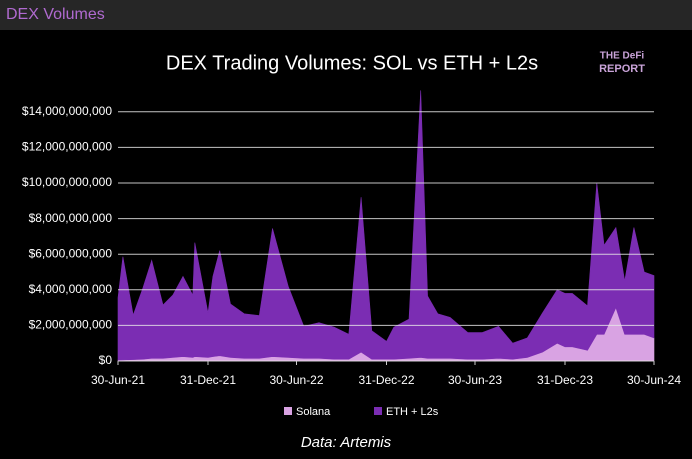 The image size is (692, 459). I want to click on x-tick-label: 31-Dec-21, so click(208, 380).